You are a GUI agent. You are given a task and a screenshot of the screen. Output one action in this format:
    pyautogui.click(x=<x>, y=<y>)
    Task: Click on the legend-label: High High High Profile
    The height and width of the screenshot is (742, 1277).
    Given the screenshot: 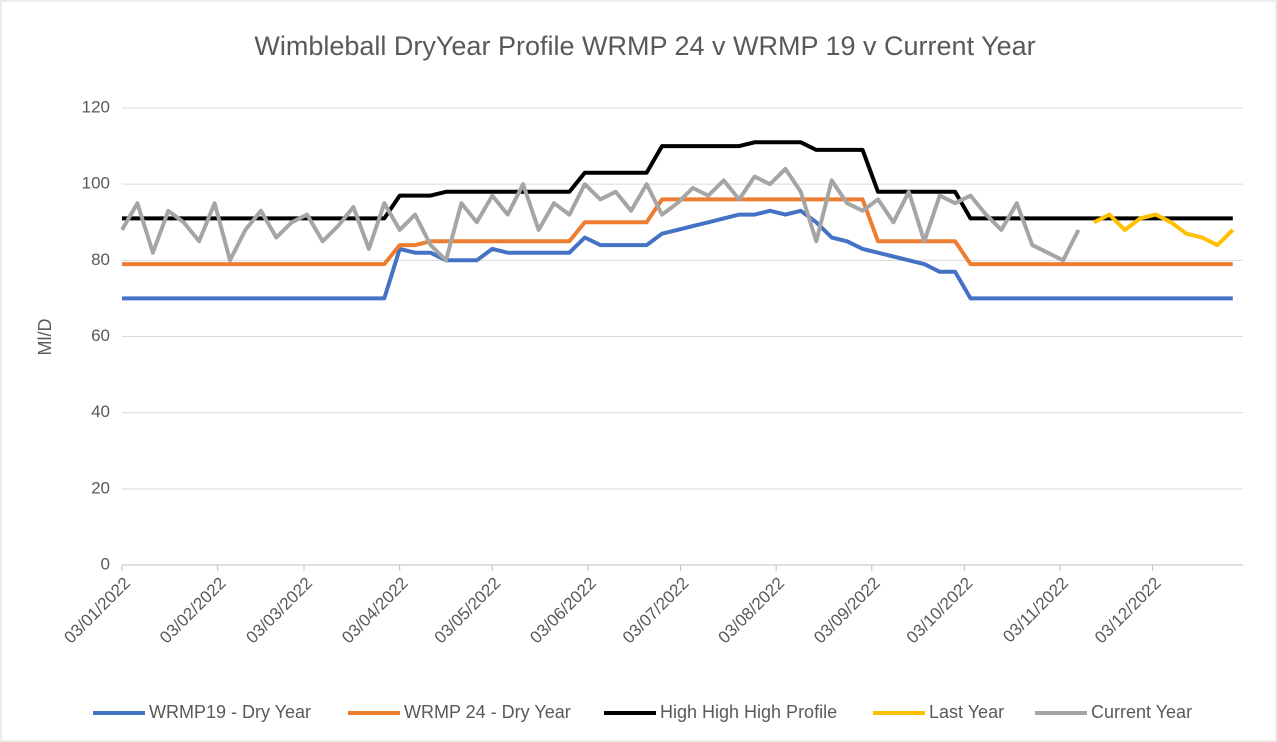 What is the action you would take?
    pyautogui.click(x=748, y=712)
    